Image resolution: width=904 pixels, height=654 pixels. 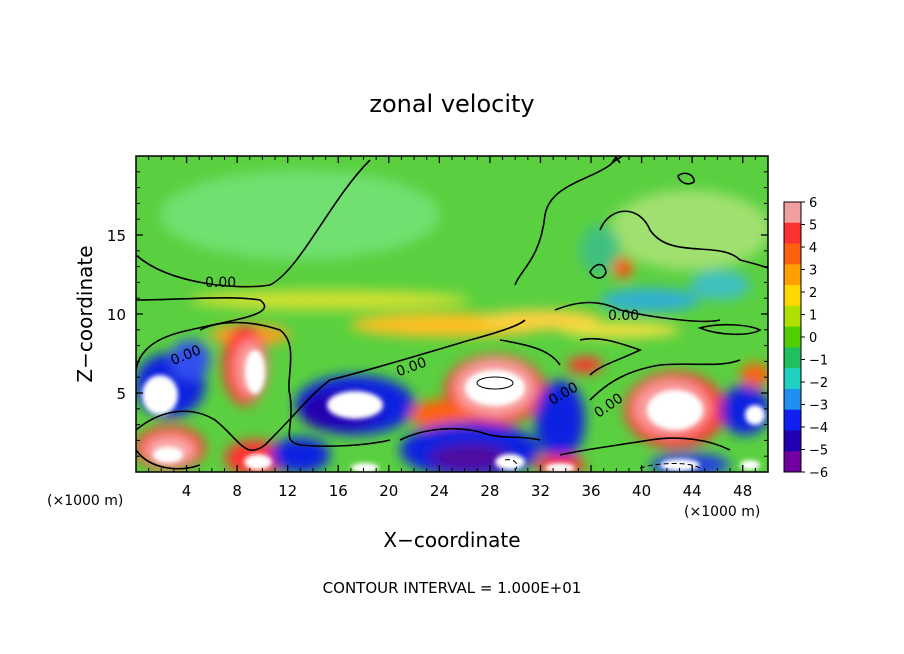 What do you see at coordinates (818, 406) in the screenshot?
I see `colorbar-tick-label: −3` at bounding box center [818, 406].